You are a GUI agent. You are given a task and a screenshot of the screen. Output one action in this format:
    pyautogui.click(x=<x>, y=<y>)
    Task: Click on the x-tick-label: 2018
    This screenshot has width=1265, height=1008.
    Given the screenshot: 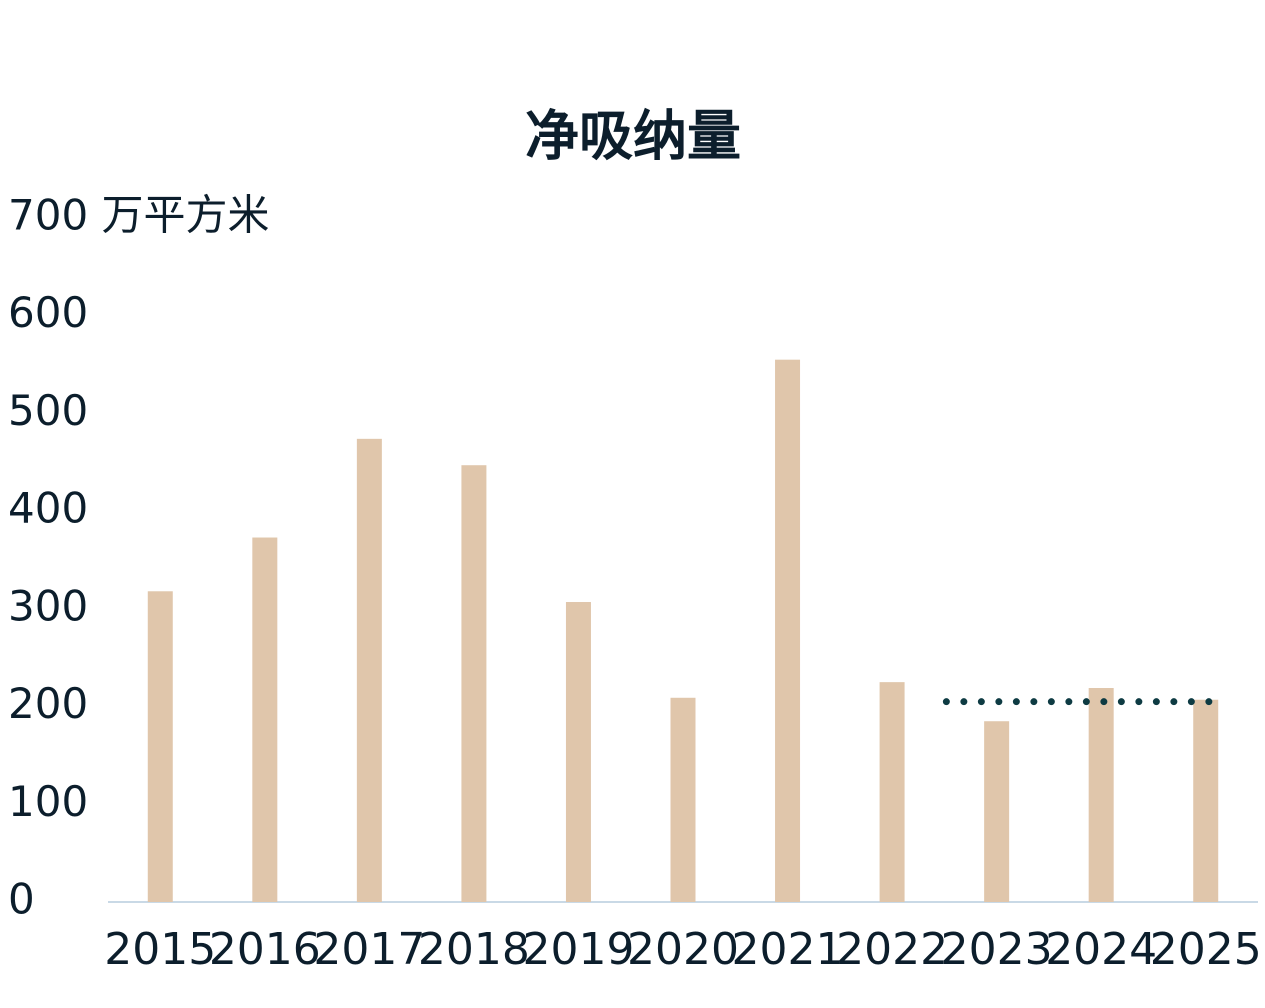 What is the action you would take?
    pyautogui.click(x=474, y=949)
    